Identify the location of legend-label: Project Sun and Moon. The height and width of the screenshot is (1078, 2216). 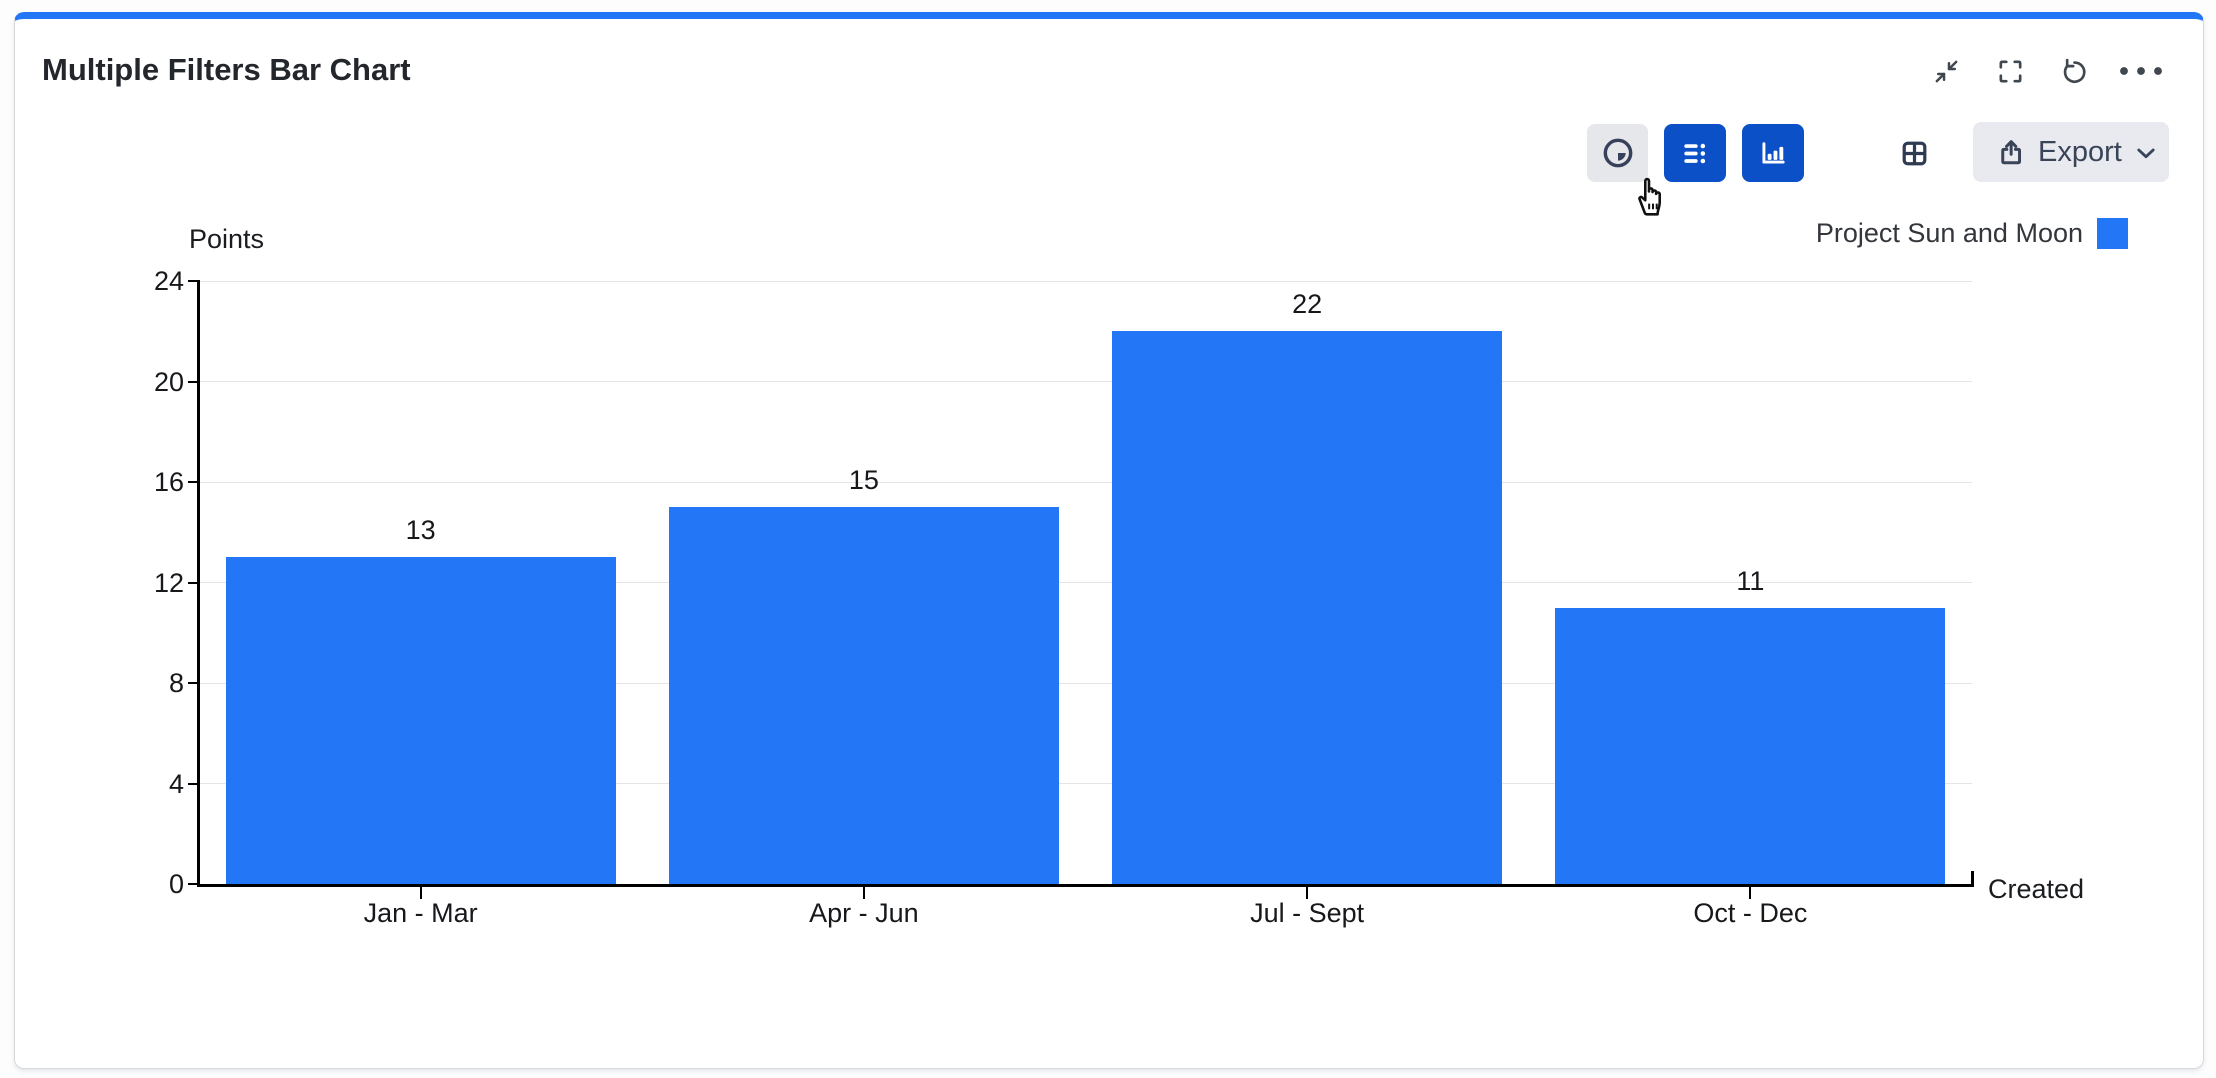
(1949, 233).